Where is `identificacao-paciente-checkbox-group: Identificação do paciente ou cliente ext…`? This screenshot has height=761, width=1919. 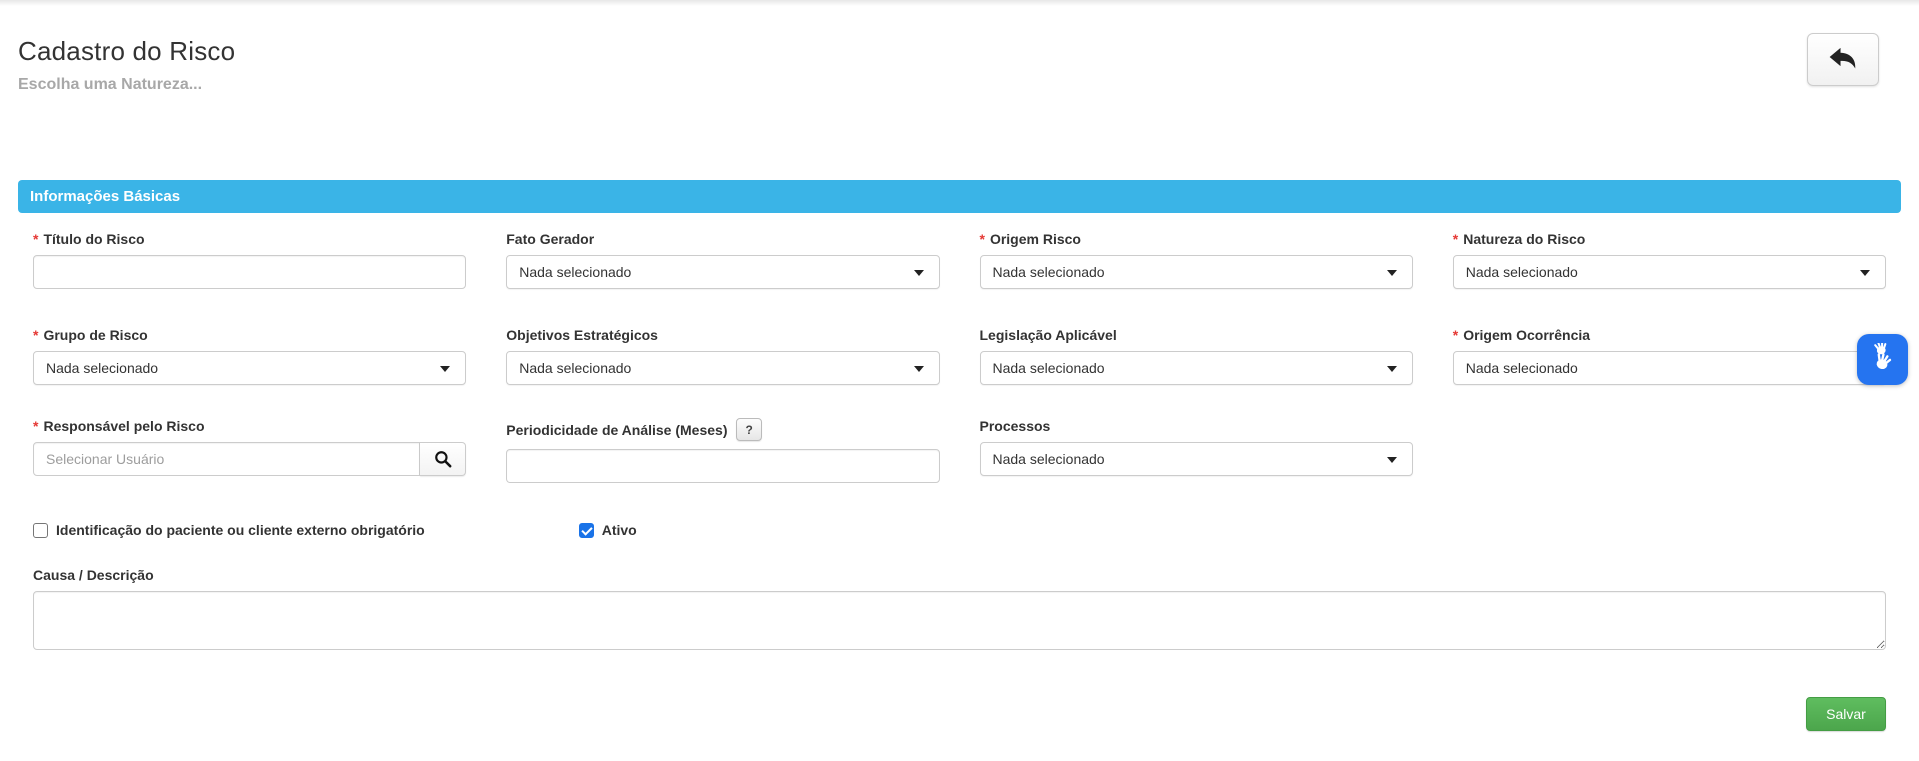 identificacao-paciente-checkbox-group: Identificação do paciente ou cliente ext… is located at coordinates (229, 530).